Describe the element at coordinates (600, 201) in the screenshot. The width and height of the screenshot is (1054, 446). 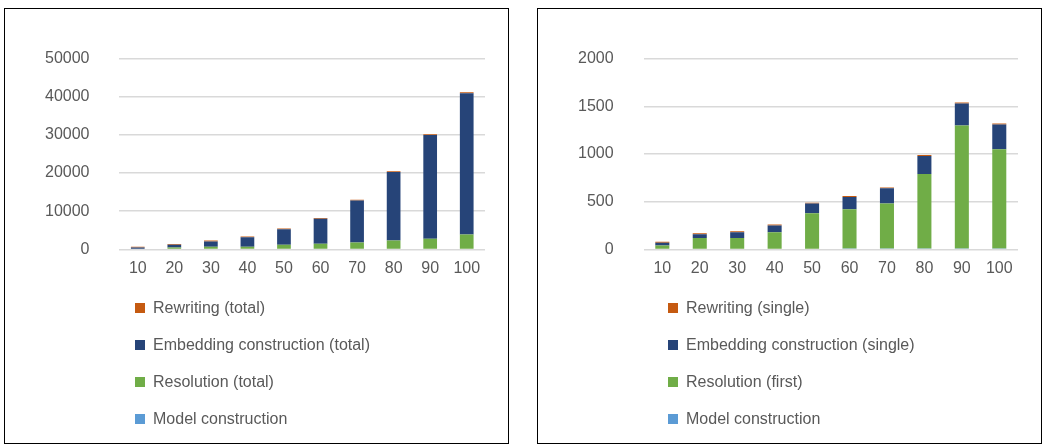
I see `y-tick-label: 500` at that location.